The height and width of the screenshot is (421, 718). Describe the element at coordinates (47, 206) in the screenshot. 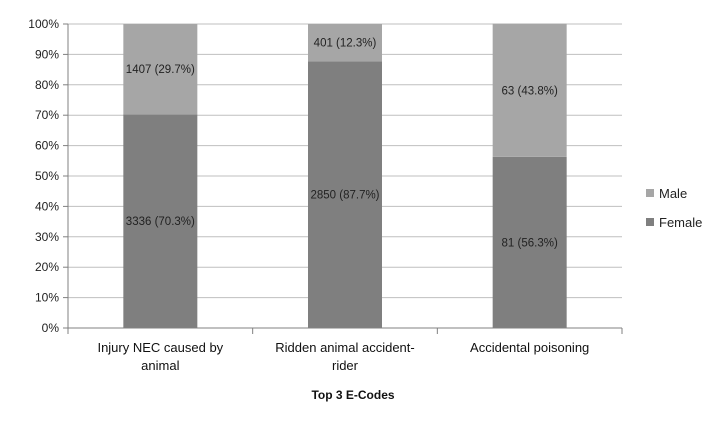

I see `y-tick-label: 40%` at that location.